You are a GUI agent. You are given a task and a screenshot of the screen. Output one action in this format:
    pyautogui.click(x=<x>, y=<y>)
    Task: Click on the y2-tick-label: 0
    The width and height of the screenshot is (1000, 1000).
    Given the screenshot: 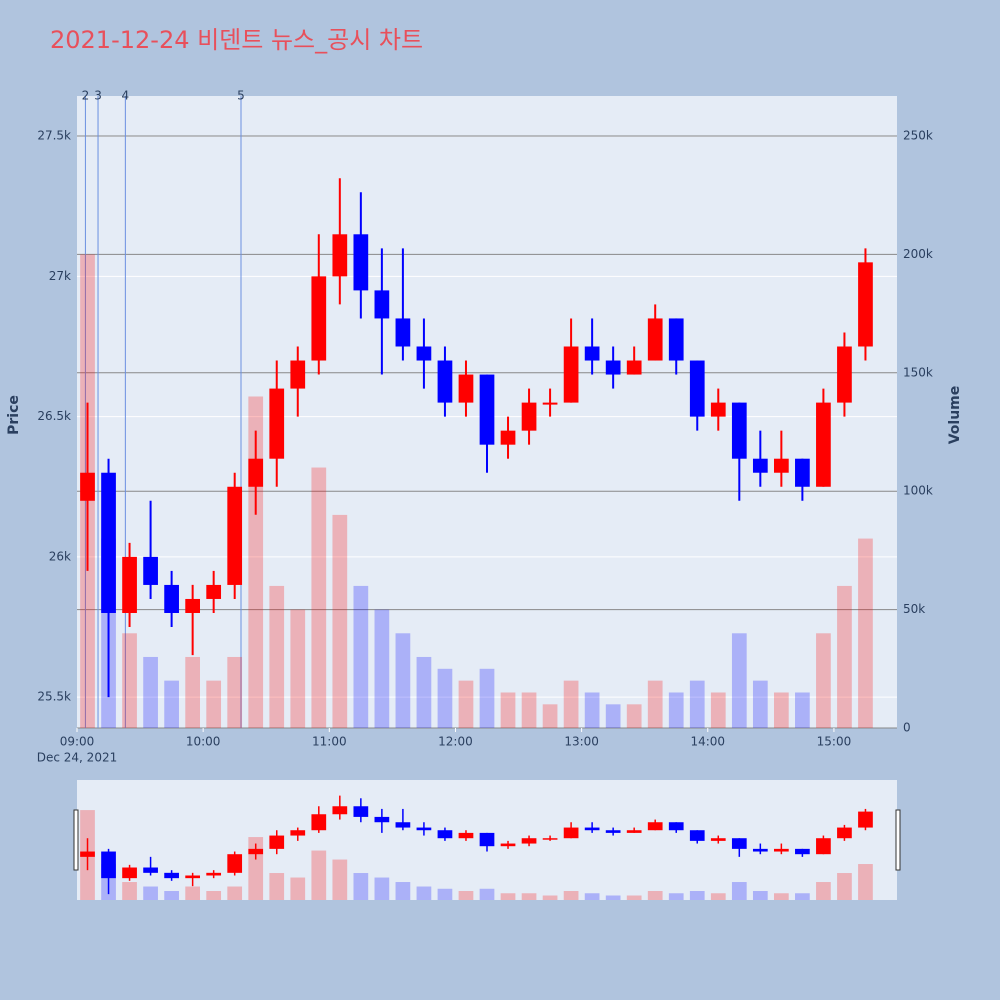 What is the action you would take?
    pyautogui.click(x=907, y=728)
    